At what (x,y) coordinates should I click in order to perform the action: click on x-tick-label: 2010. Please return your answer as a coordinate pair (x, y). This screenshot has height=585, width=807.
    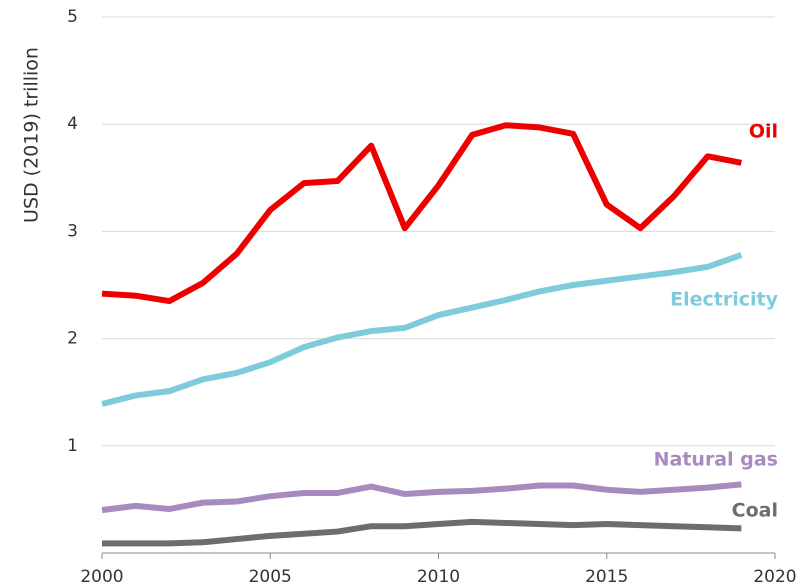
    Looking at the image, I should click on (438, 576).